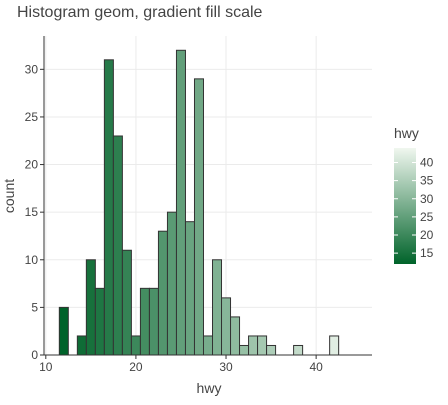  Describe the element at coordinates (32, 117) in the screenshot. I see `y-tick-label: 25` at that location.